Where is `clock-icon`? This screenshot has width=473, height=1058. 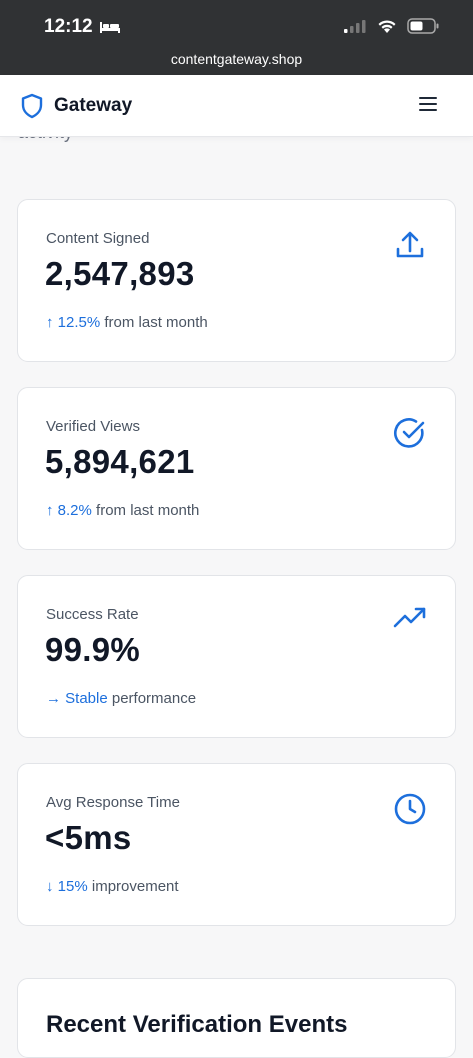
clock-icon is located at coordinates (410, 809).